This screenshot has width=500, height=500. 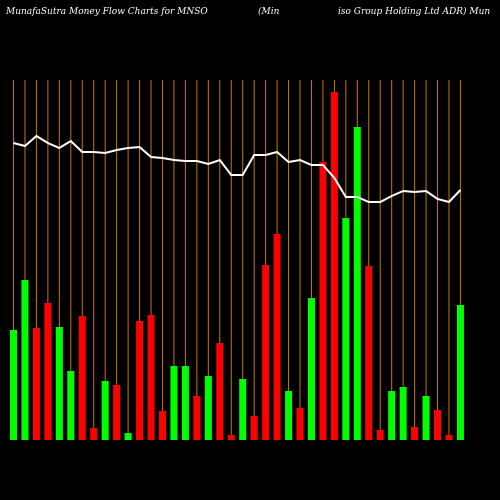 What do you see at coordinates (414, 11) in the screenshot?
I see `title: iso Group Holding Ltd ADR) Mun` at bounding box center [414, 11].